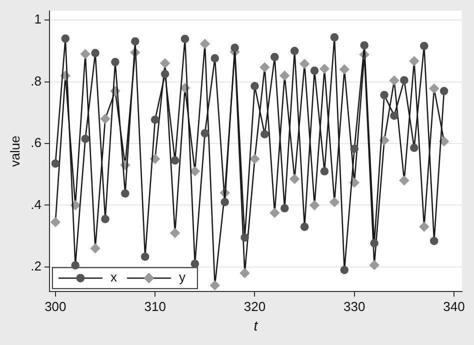 This screenshot has width=474, height=345. What do you see at coordinates (355, 306) in the screenshot?
I see `x-tick-label: 330` at bounding box center [355, 306].